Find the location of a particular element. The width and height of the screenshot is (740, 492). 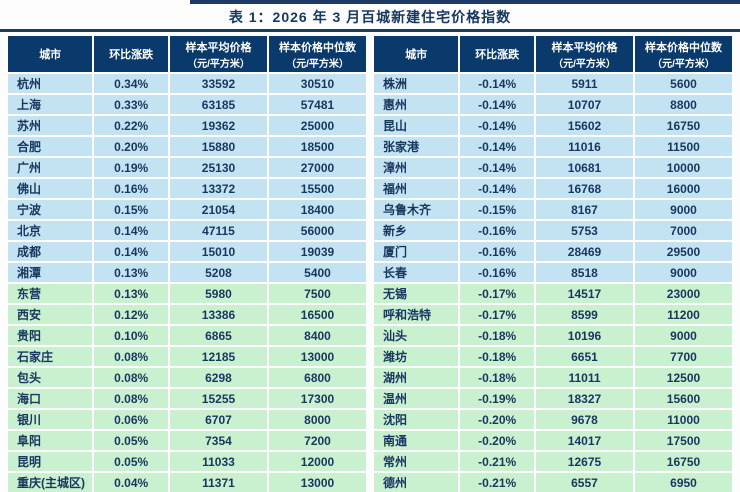

cell-city: 厦门 is located at coordinates (416, 251).